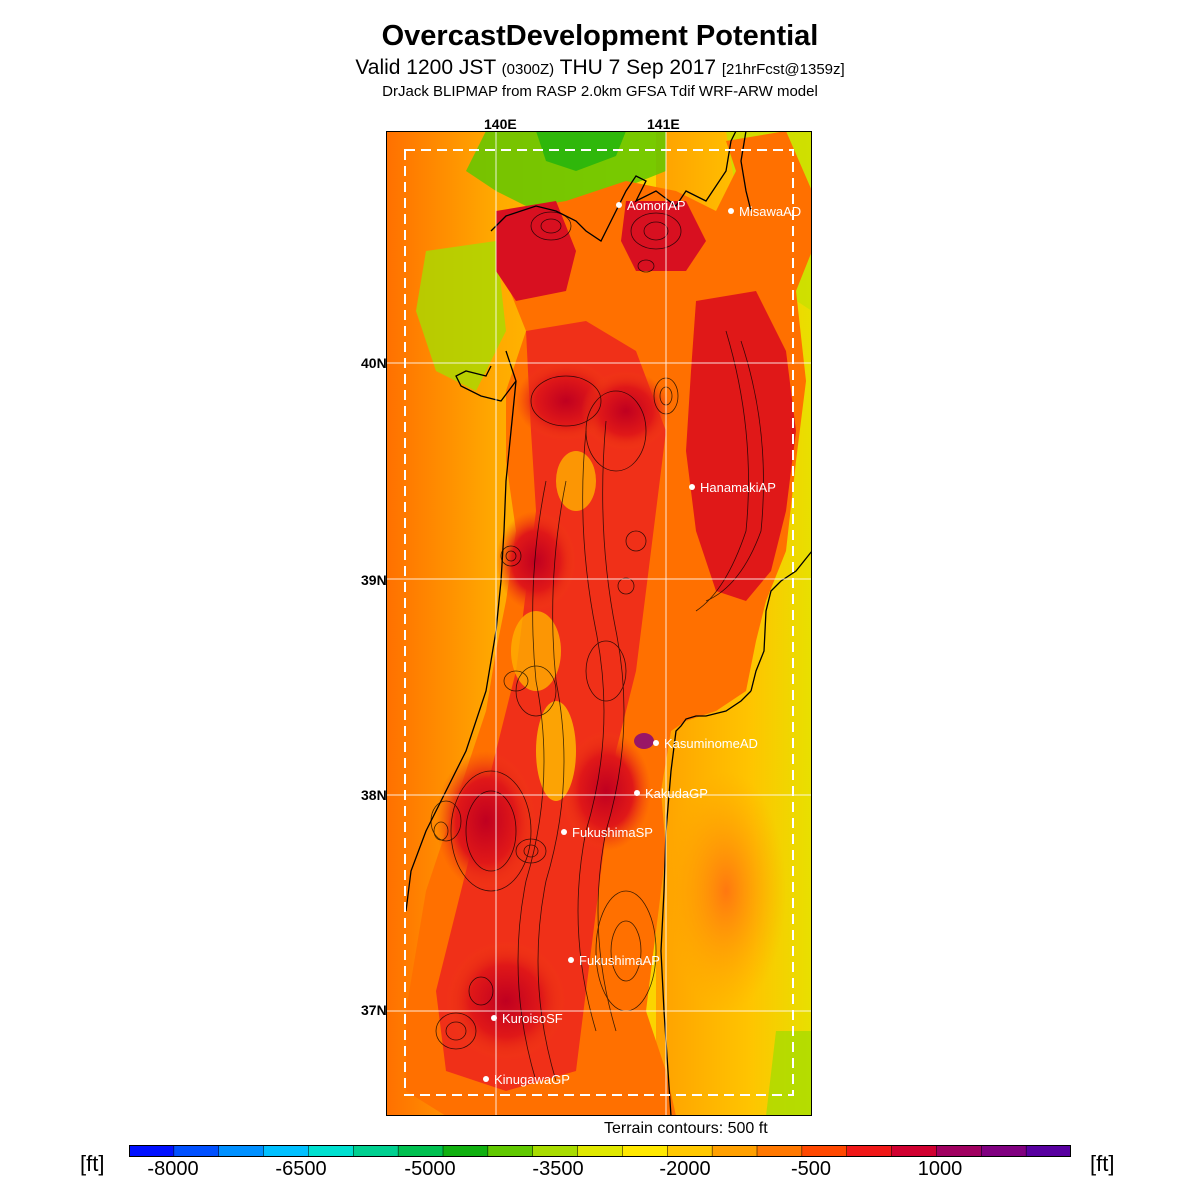  I want to click on colorbar-tick-label: -6500, so click(301, 1169).